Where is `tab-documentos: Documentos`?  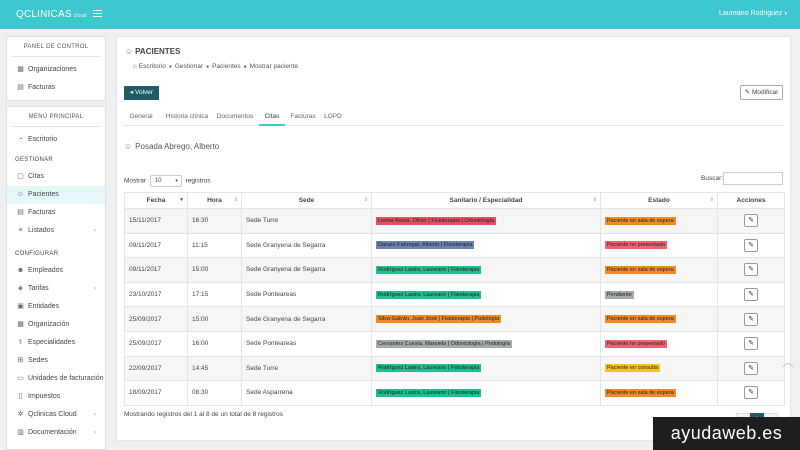 tab-documentos: Documentos is located at coordinates (235, 116).